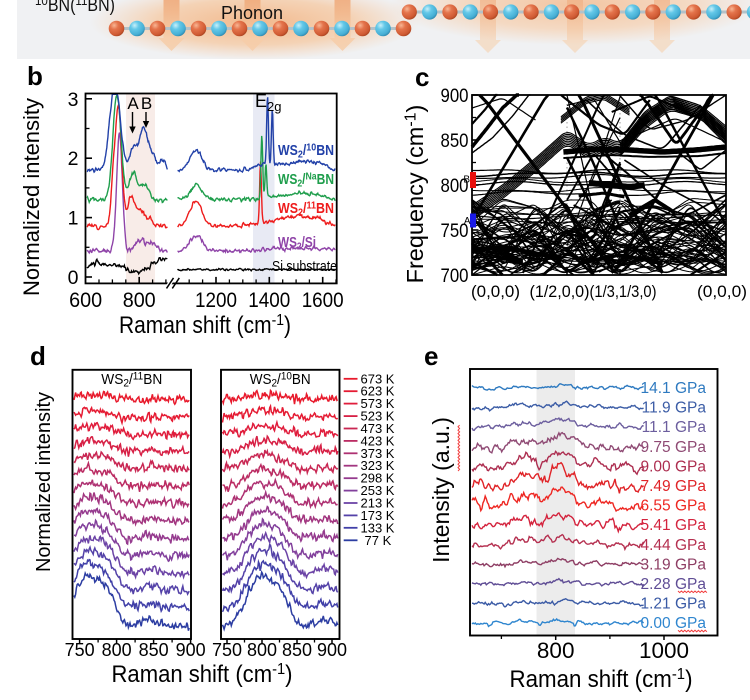 The height and width of the screenshot is (700, 750). Describe the element at coordinates (560, 291) in the screenshot. I see `svg-text: (1/2,0,0)` at that location.